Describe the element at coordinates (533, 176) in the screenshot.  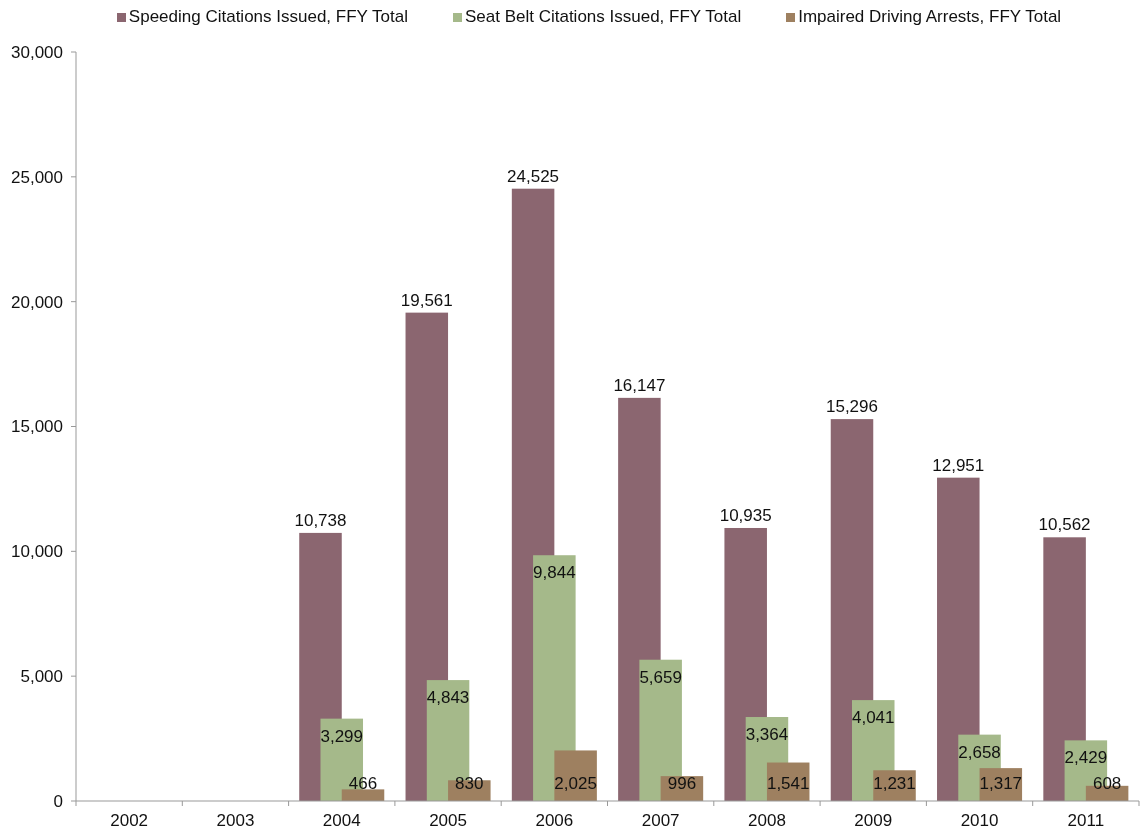
I see `data-label: 24,525` at that location.